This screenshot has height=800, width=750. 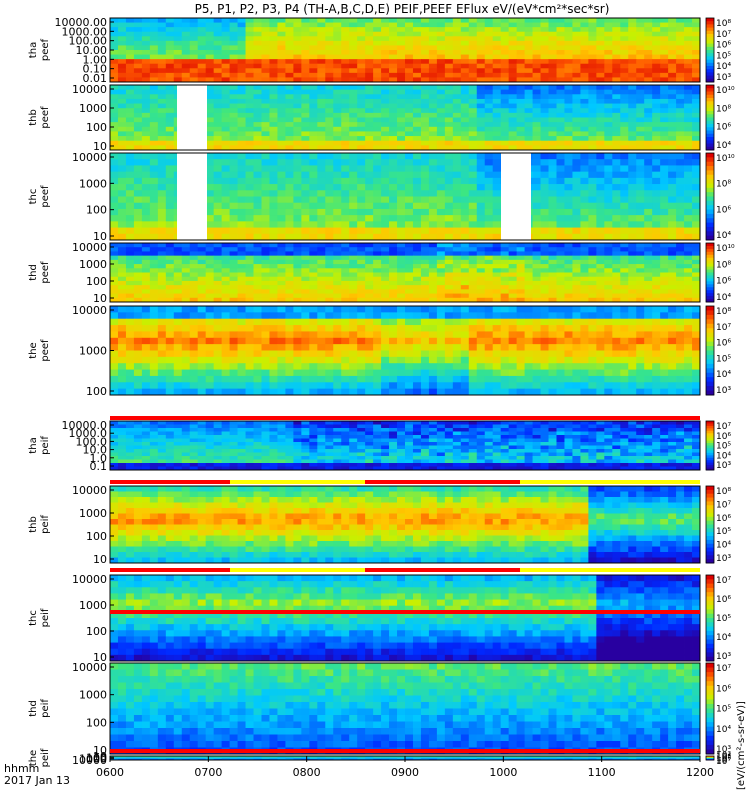 What do you see at coordinates (710, 272) in the screenshot?
I see `colorbar-frame` at bounding box center [710, 272].